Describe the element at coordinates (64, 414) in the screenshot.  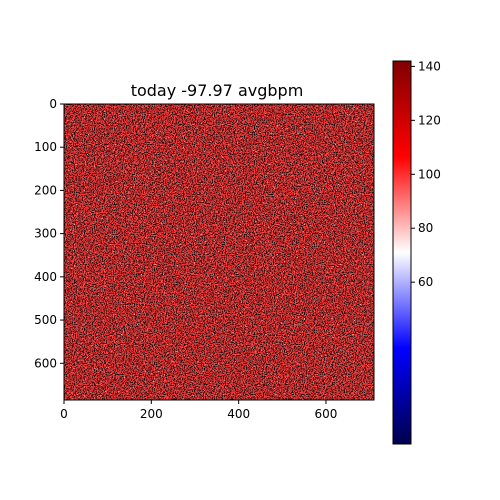
I see `x-tick-label: 0` at that location.